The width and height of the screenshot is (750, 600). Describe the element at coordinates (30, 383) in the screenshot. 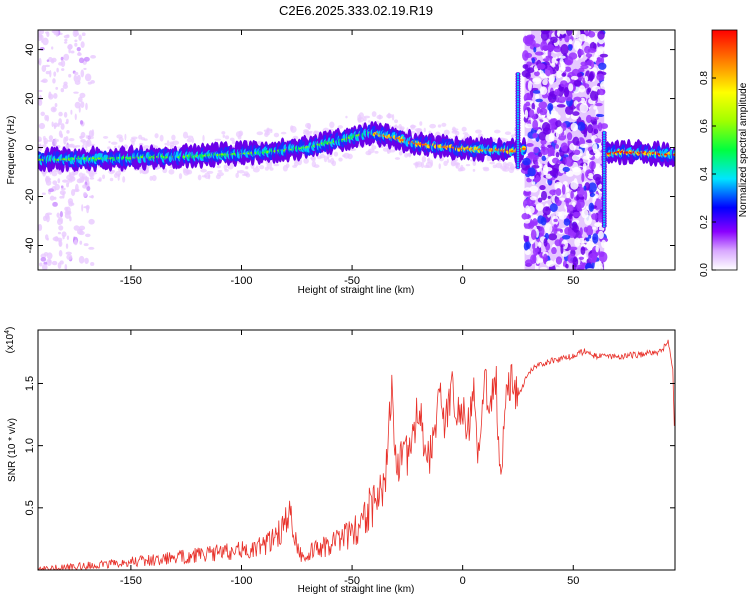

I see `snr-y-tick-label: 1.5` at that location.